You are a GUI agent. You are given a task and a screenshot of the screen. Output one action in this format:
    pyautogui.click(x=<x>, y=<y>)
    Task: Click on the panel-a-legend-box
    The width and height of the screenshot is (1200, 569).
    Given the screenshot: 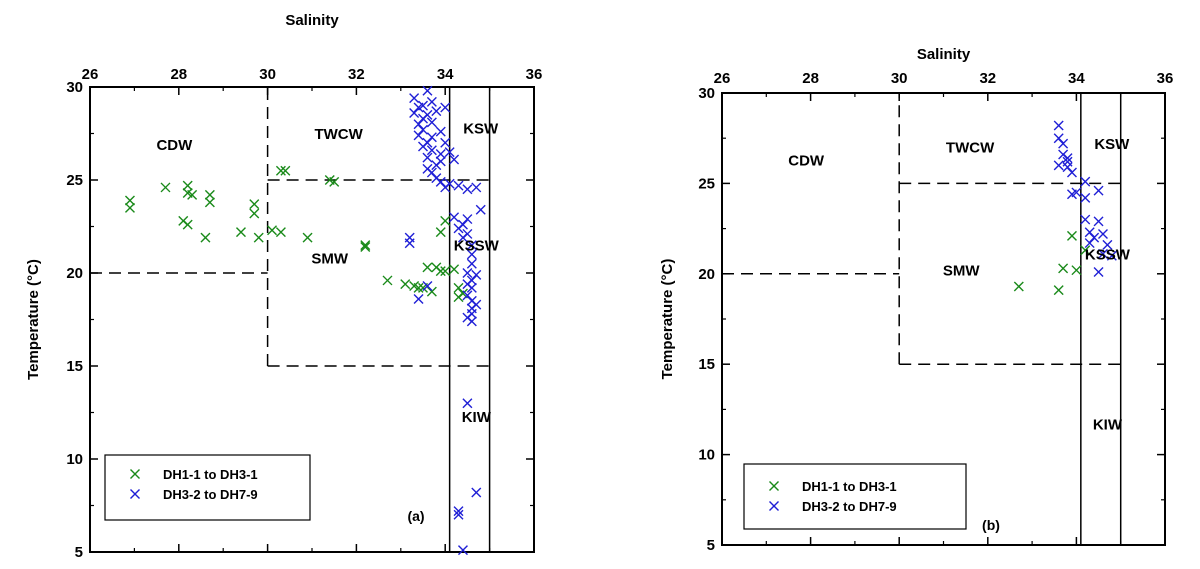 What is the action you would take?
    pyautogui.click(x=207, y=487)
    